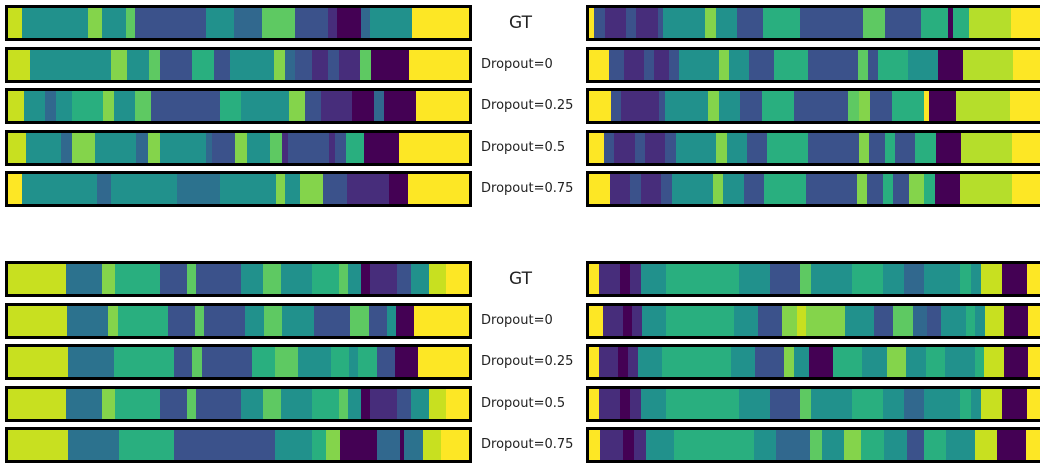  I want to click on ground-truth-label: GT, so click(520, 279).